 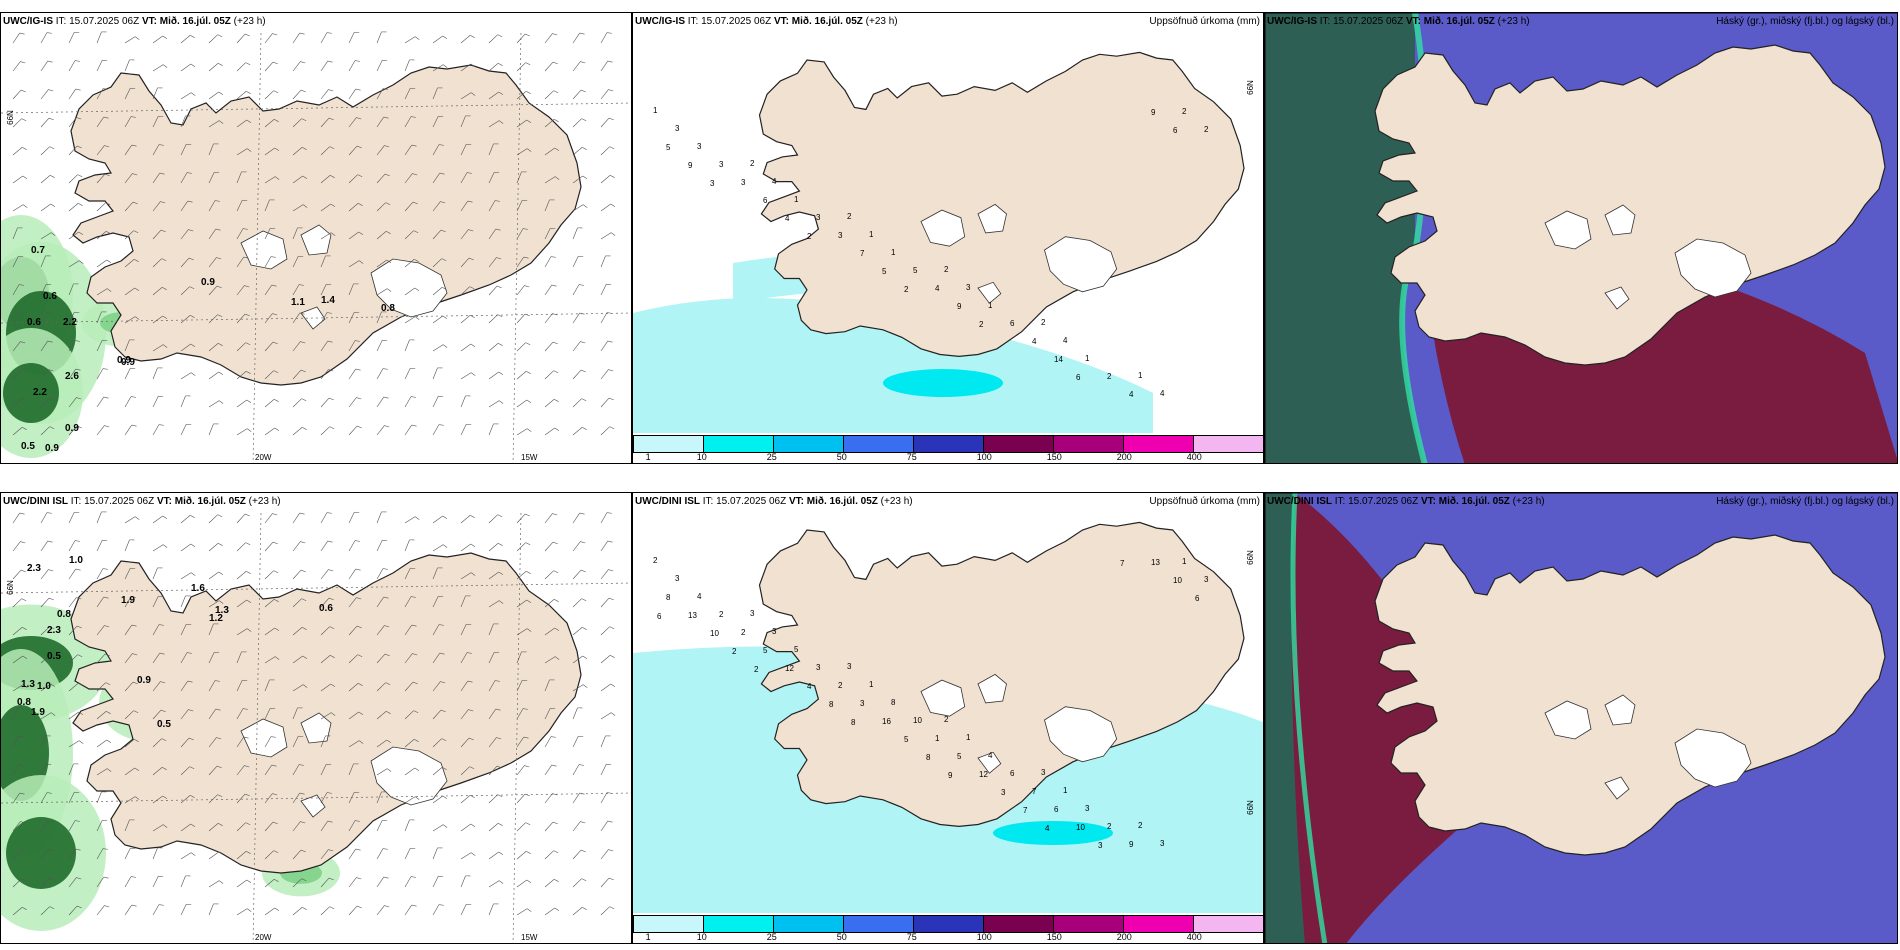 What do you see at coordinates (128, 362) in the screenshot?
I see `wind-value-label: 0.9` at bounding box center [128, 362].